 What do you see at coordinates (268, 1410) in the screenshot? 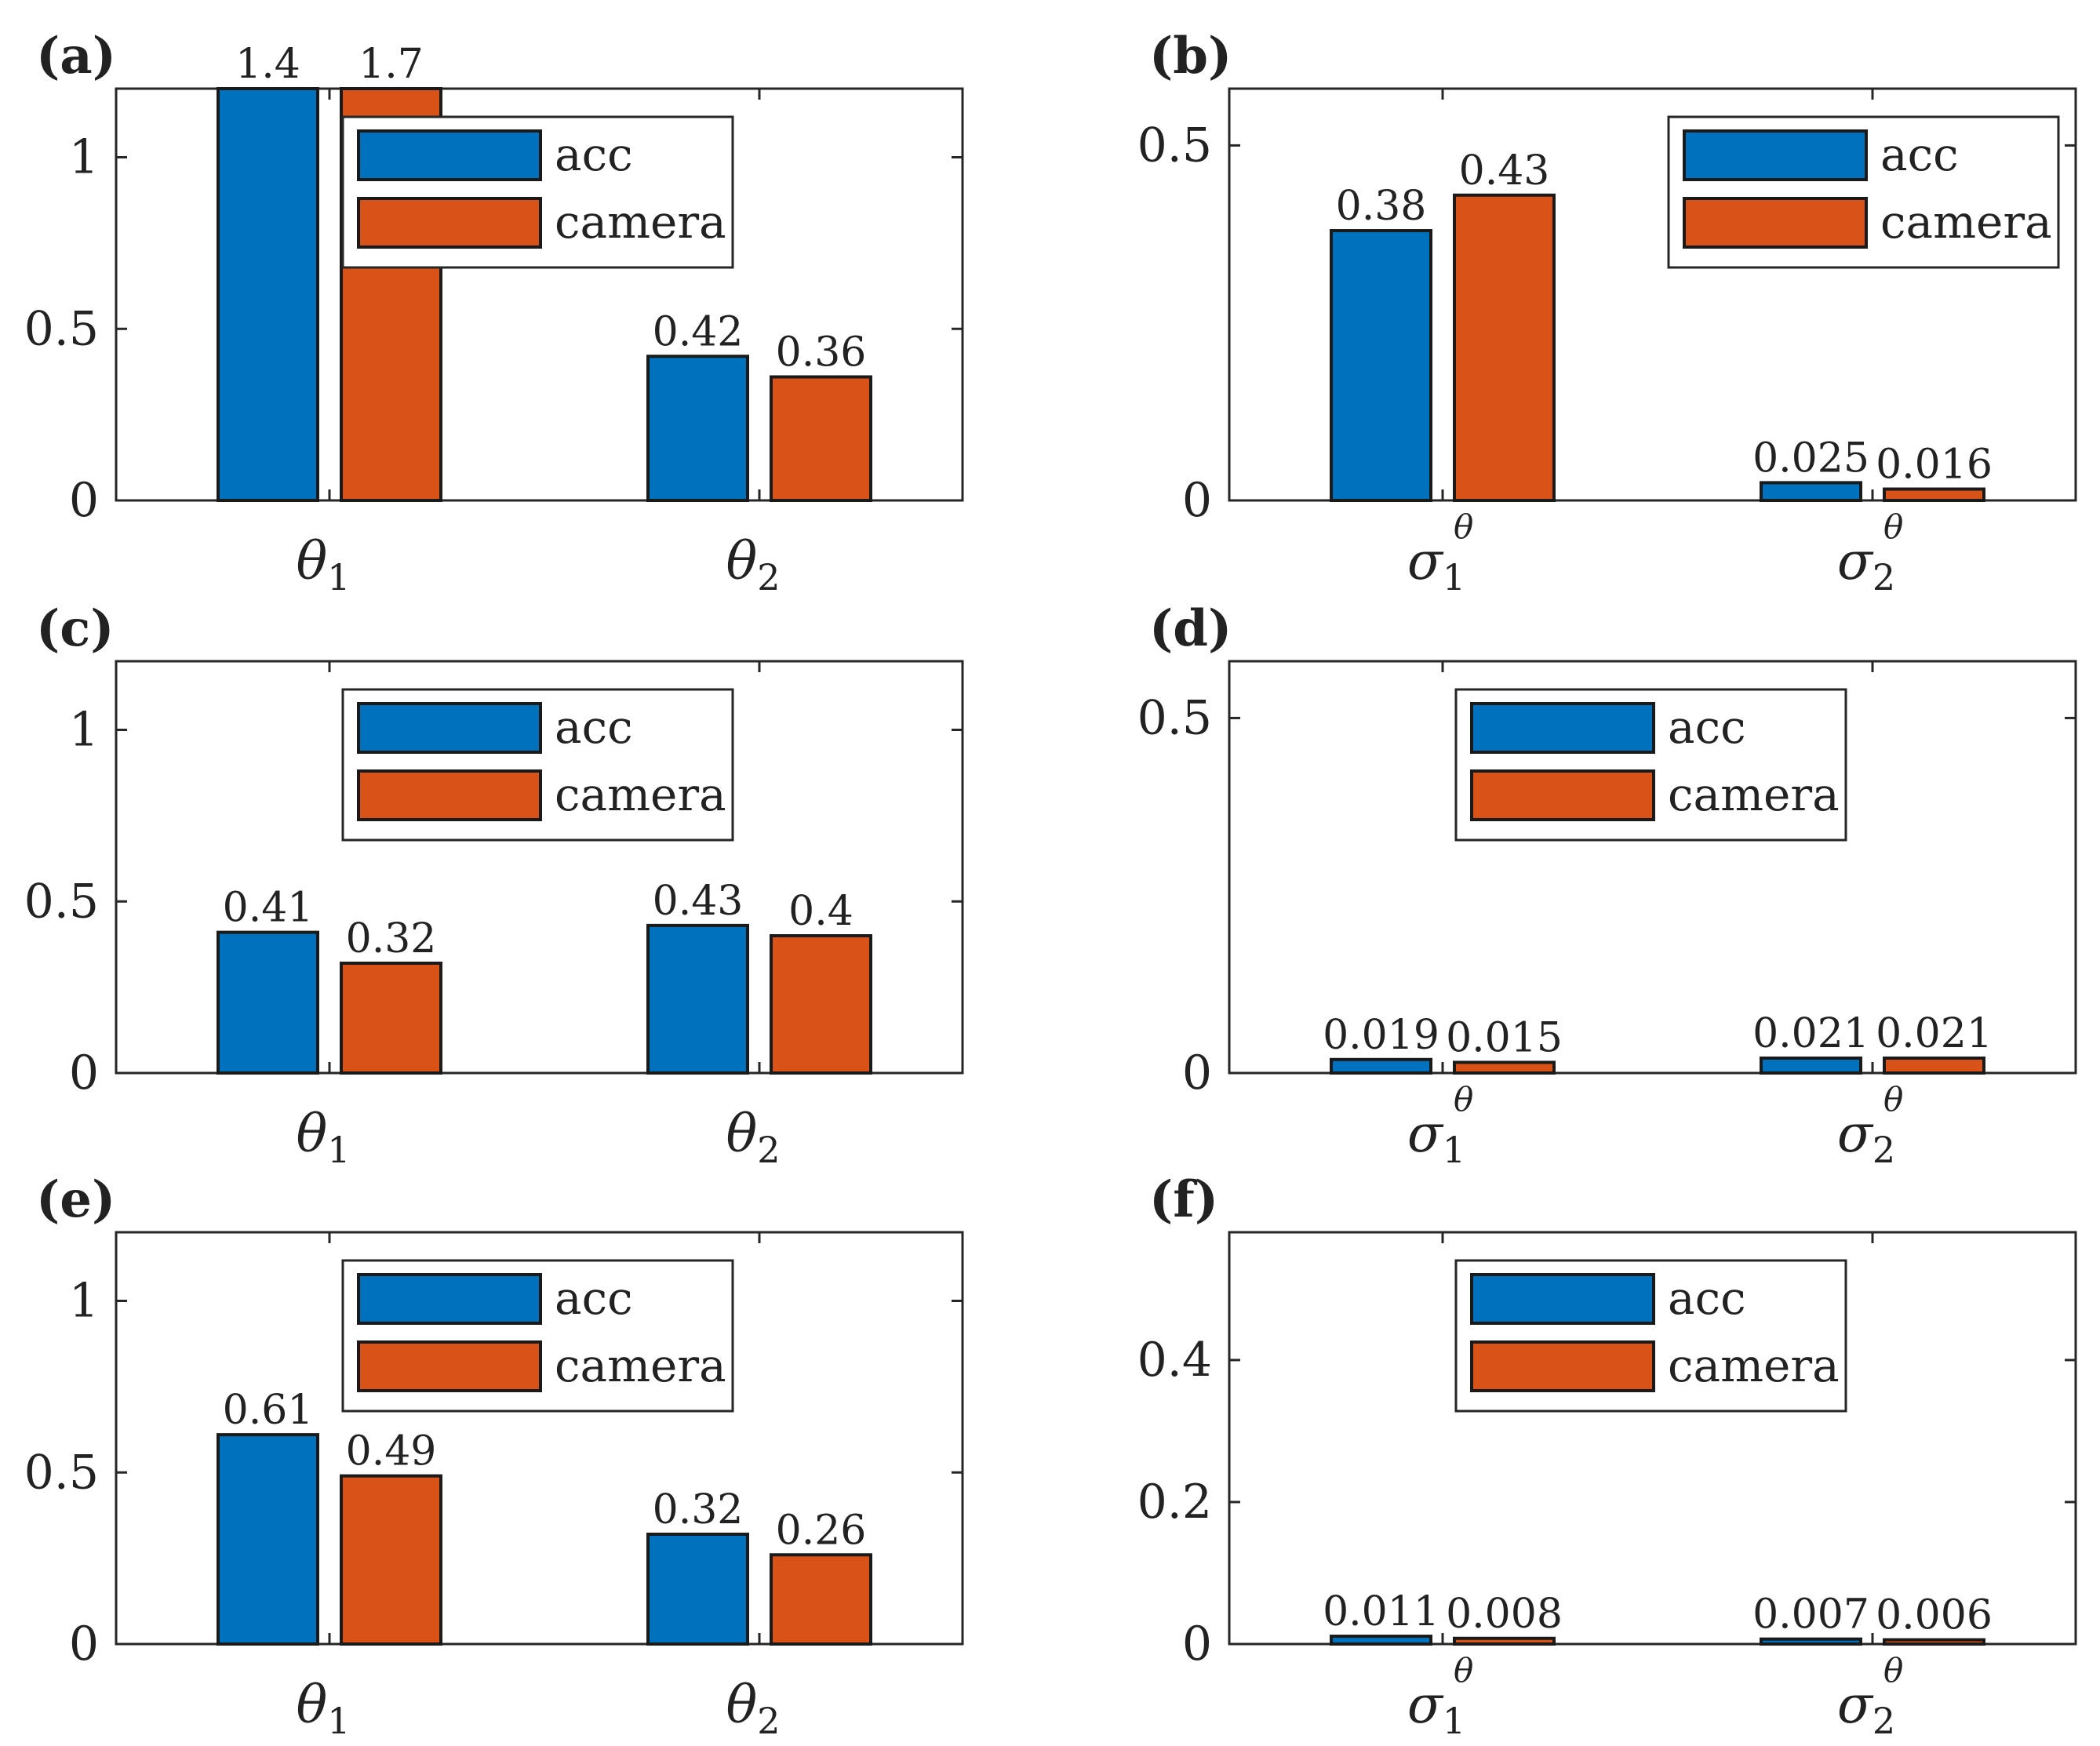
I see `data-label-acc: 0.61` at bounding box center [268, 1410].